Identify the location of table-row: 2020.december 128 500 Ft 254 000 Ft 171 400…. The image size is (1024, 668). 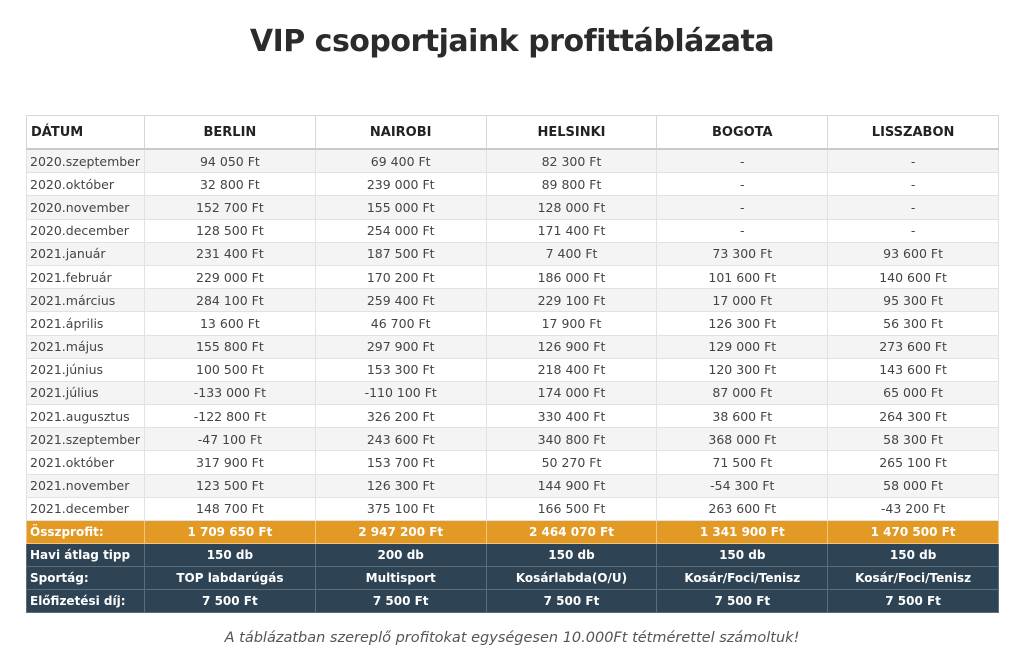
(512, 230).